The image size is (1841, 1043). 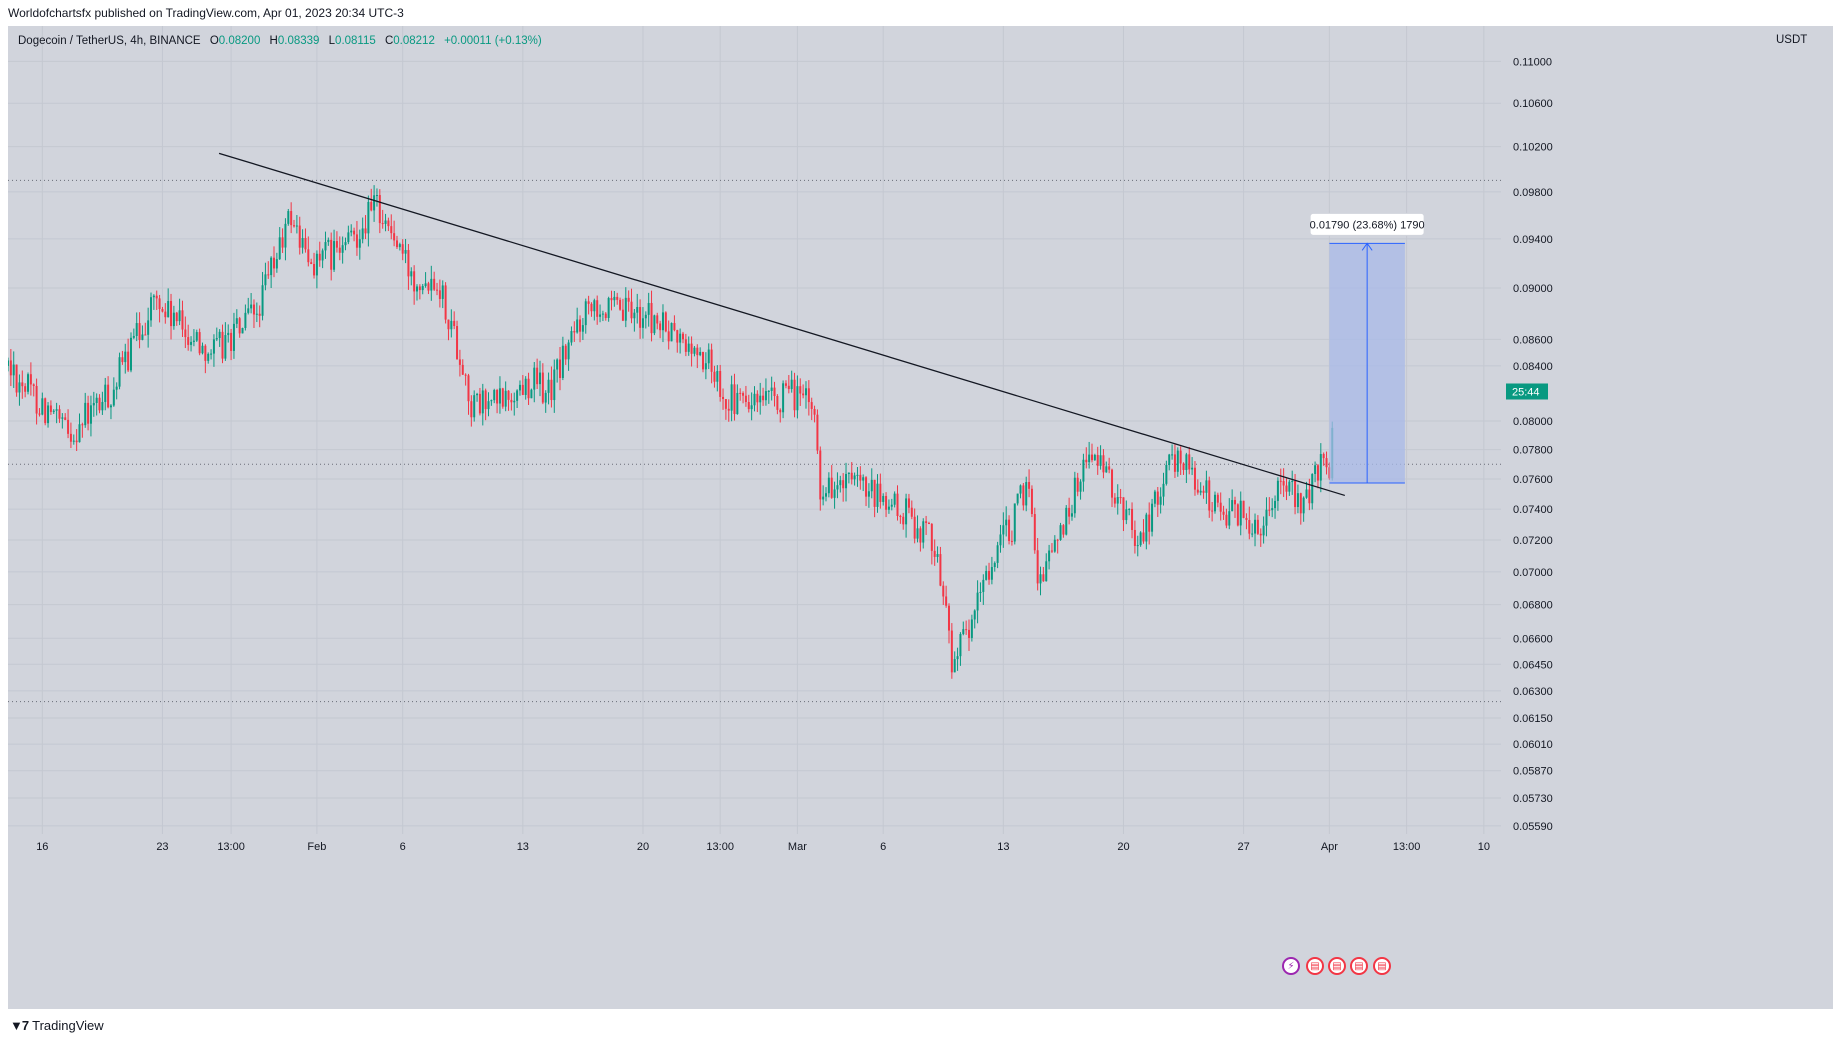 What do you see at coordinates (1526, 393) in the screenshot?
I see `countdown-label: 25:44` at bounding box center [1526, 393].